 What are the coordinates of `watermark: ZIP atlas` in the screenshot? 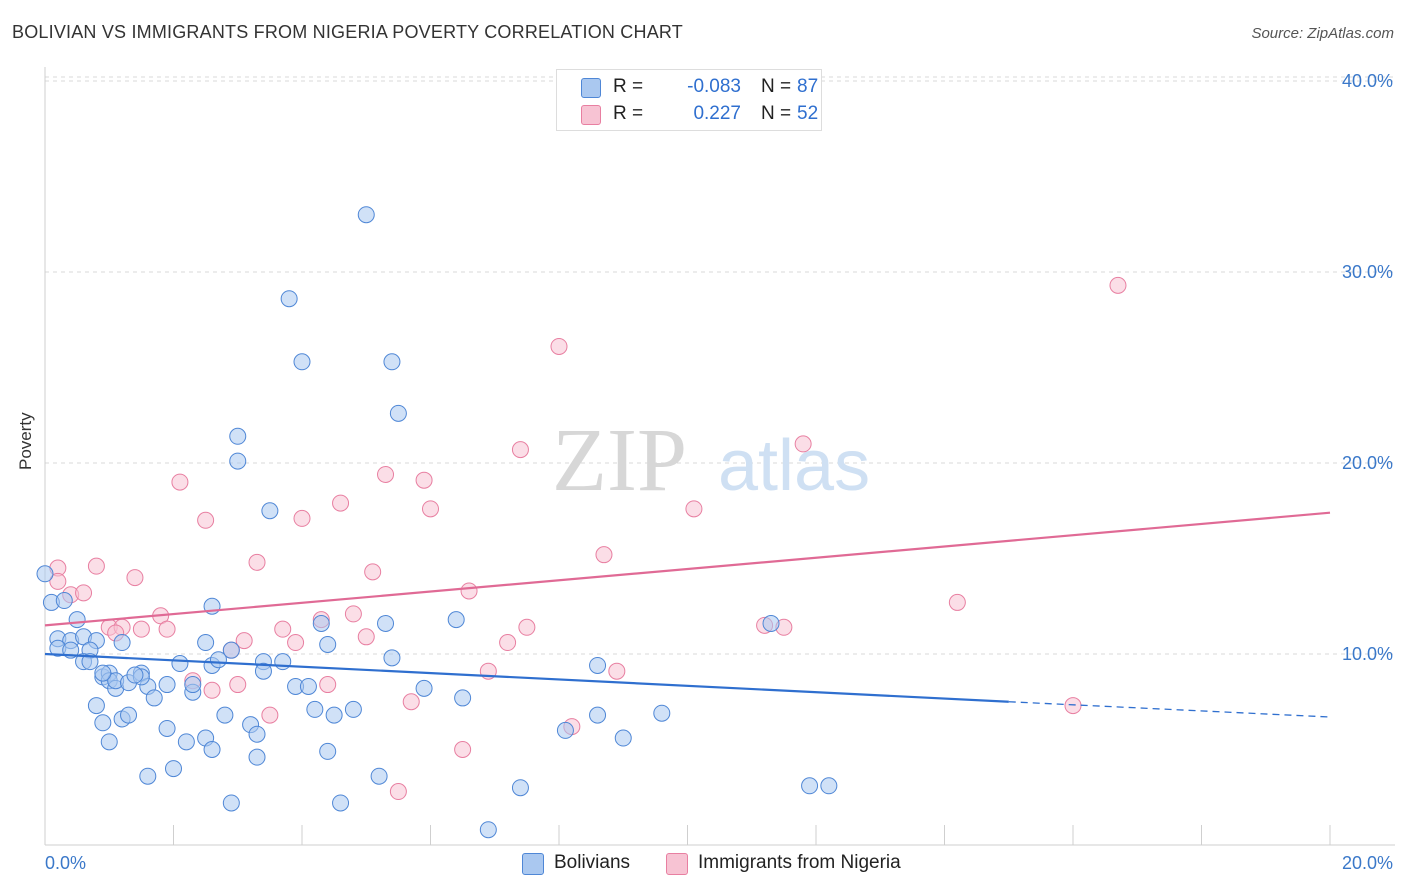 It's located at (711, 460).